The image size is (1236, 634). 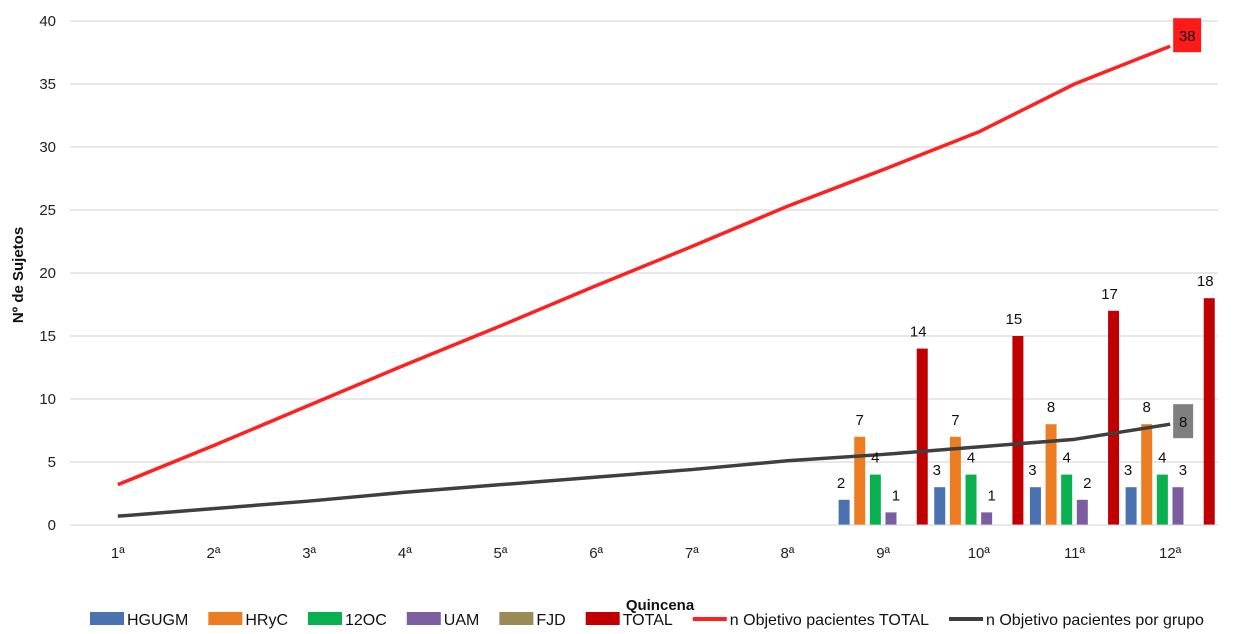 What do you see at coordinates (971, 458) in the screenshot?
I see `data-label-12oc-10: 4` at bounding box center [971, 458].